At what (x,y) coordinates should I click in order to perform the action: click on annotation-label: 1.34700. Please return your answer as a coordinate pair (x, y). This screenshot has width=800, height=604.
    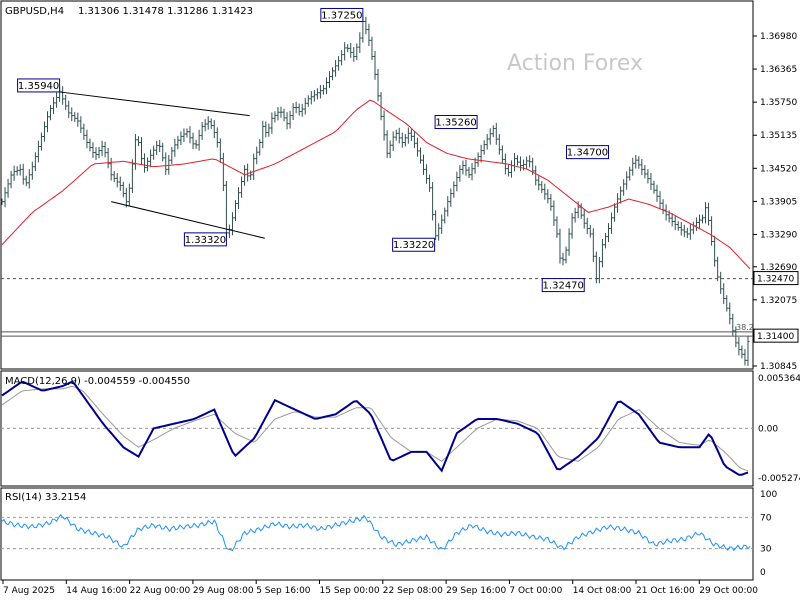
    Looking at the image, I should click on (587, 153).